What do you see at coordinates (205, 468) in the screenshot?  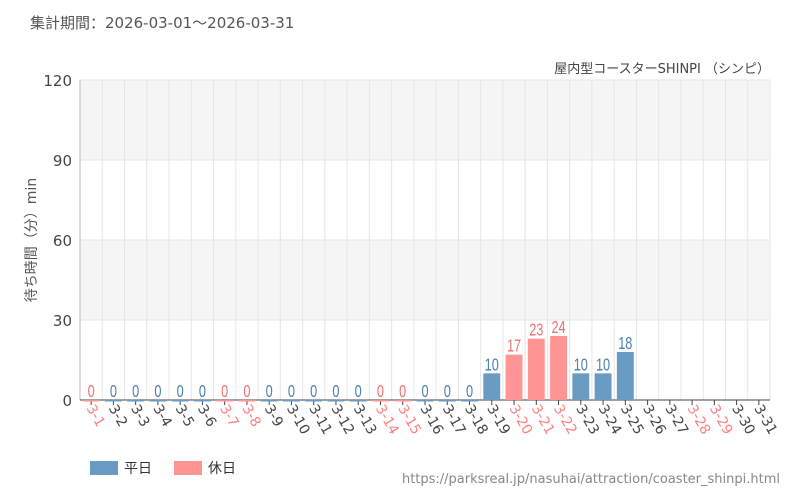 I see `legend-item-holiday: 休日` at bounding box center [205, 468].